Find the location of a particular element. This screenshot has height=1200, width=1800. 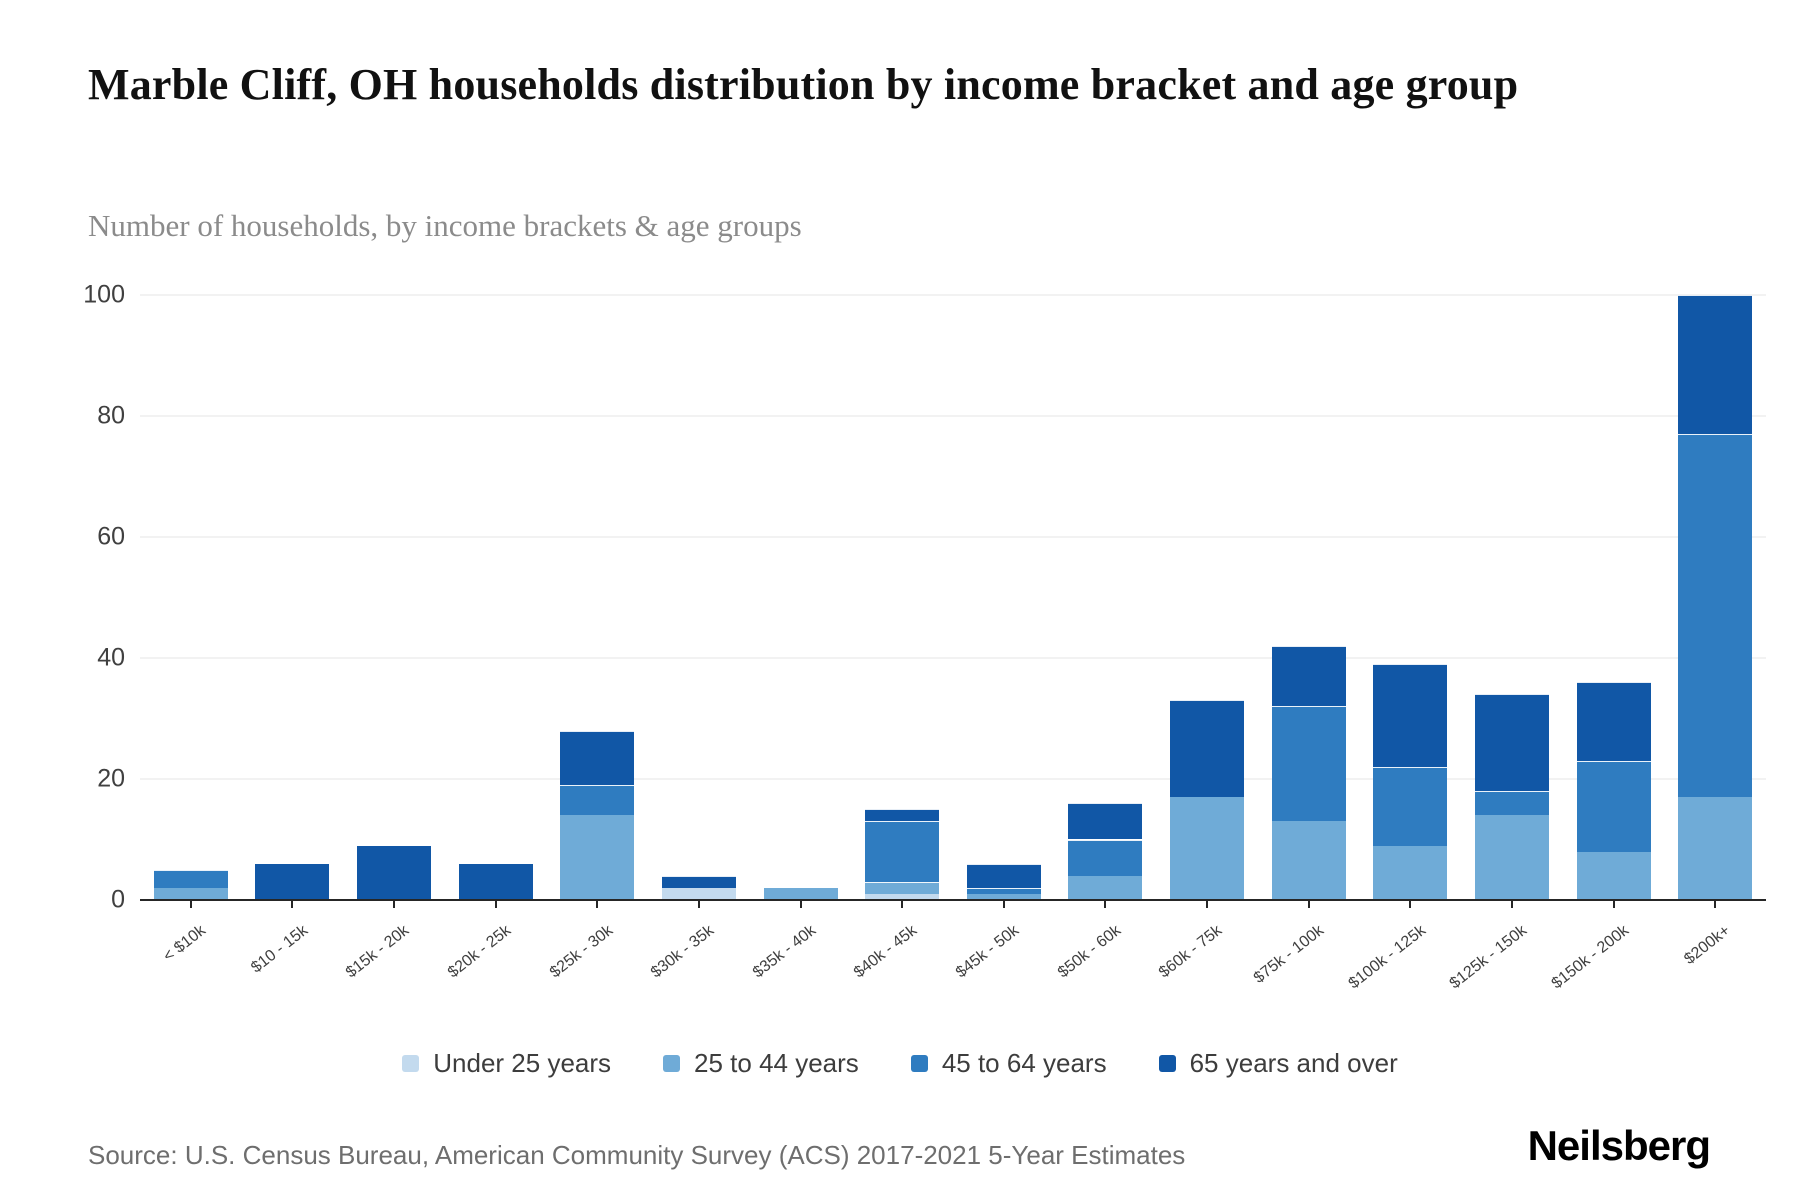

x-axis-label--75k-100k: $75k - 100k is located at coordinates (1289, 954).